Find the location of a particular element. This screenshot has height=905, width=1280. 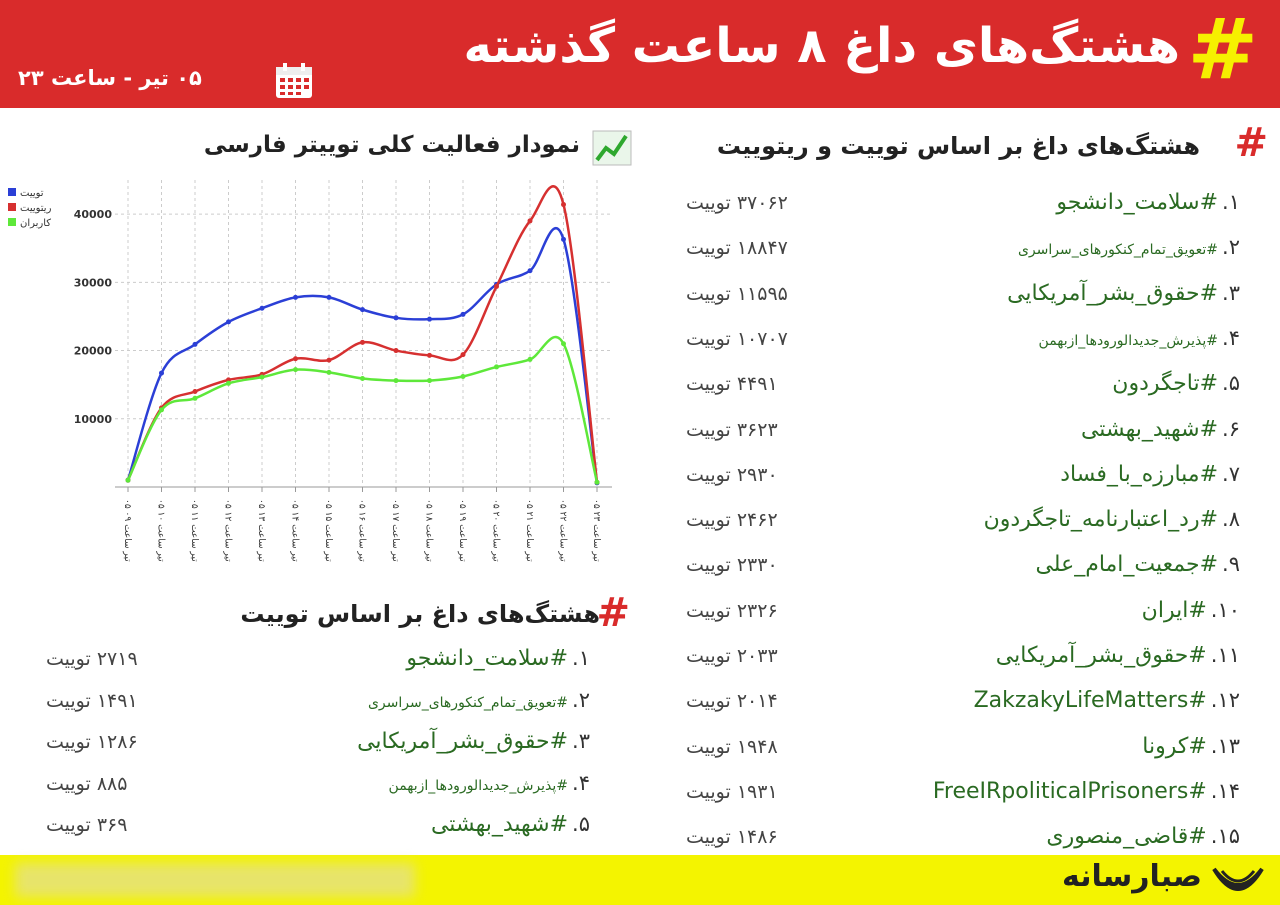

hashtag: #FreeIRpoliticalPrisoners is located at coordinates (1069, 791).